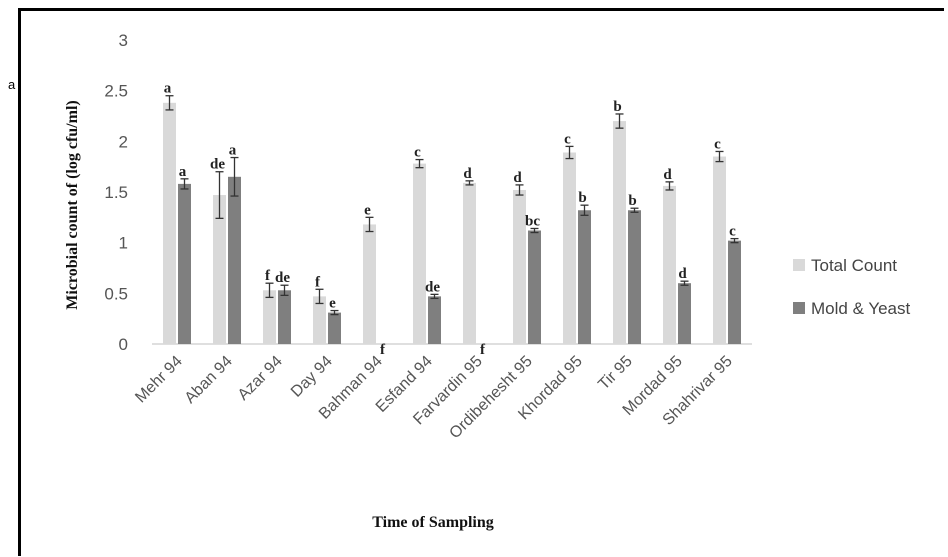 This screenshot has width=948, height=557. What do you see at coordinates (72, 204) in the screenshot?
I see `y-axis-title: Microbial count of (log cfu/ml)` at bounding box center [72, 204].